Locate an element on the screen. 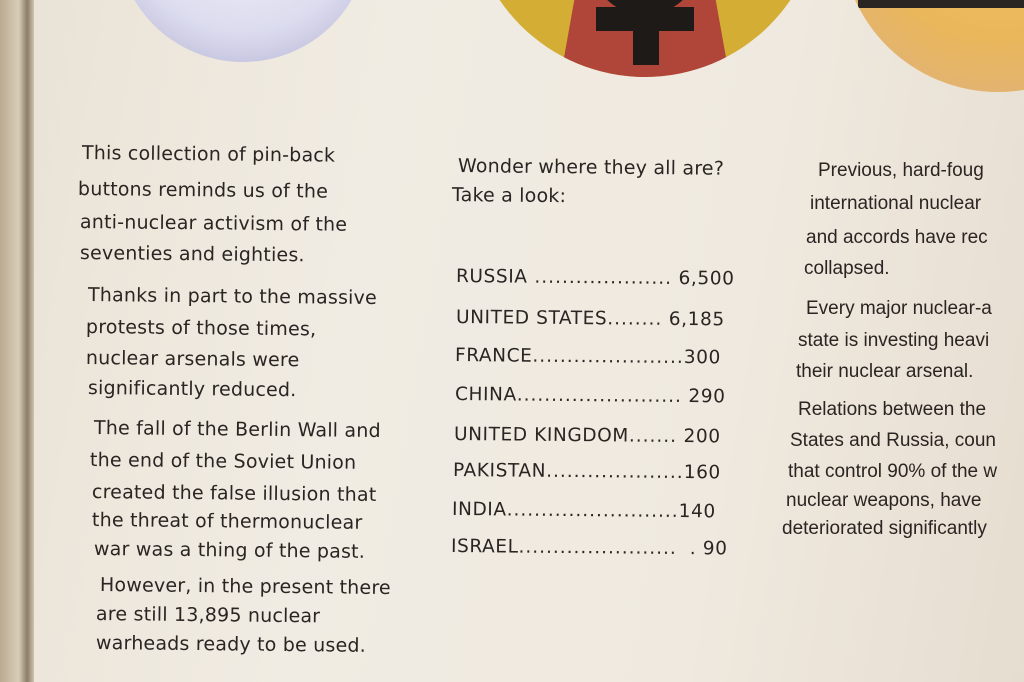 Image resolution: width=1024 pixels, height=682 pixels. warhead-count: 140 is located at coordinates (697, 511).